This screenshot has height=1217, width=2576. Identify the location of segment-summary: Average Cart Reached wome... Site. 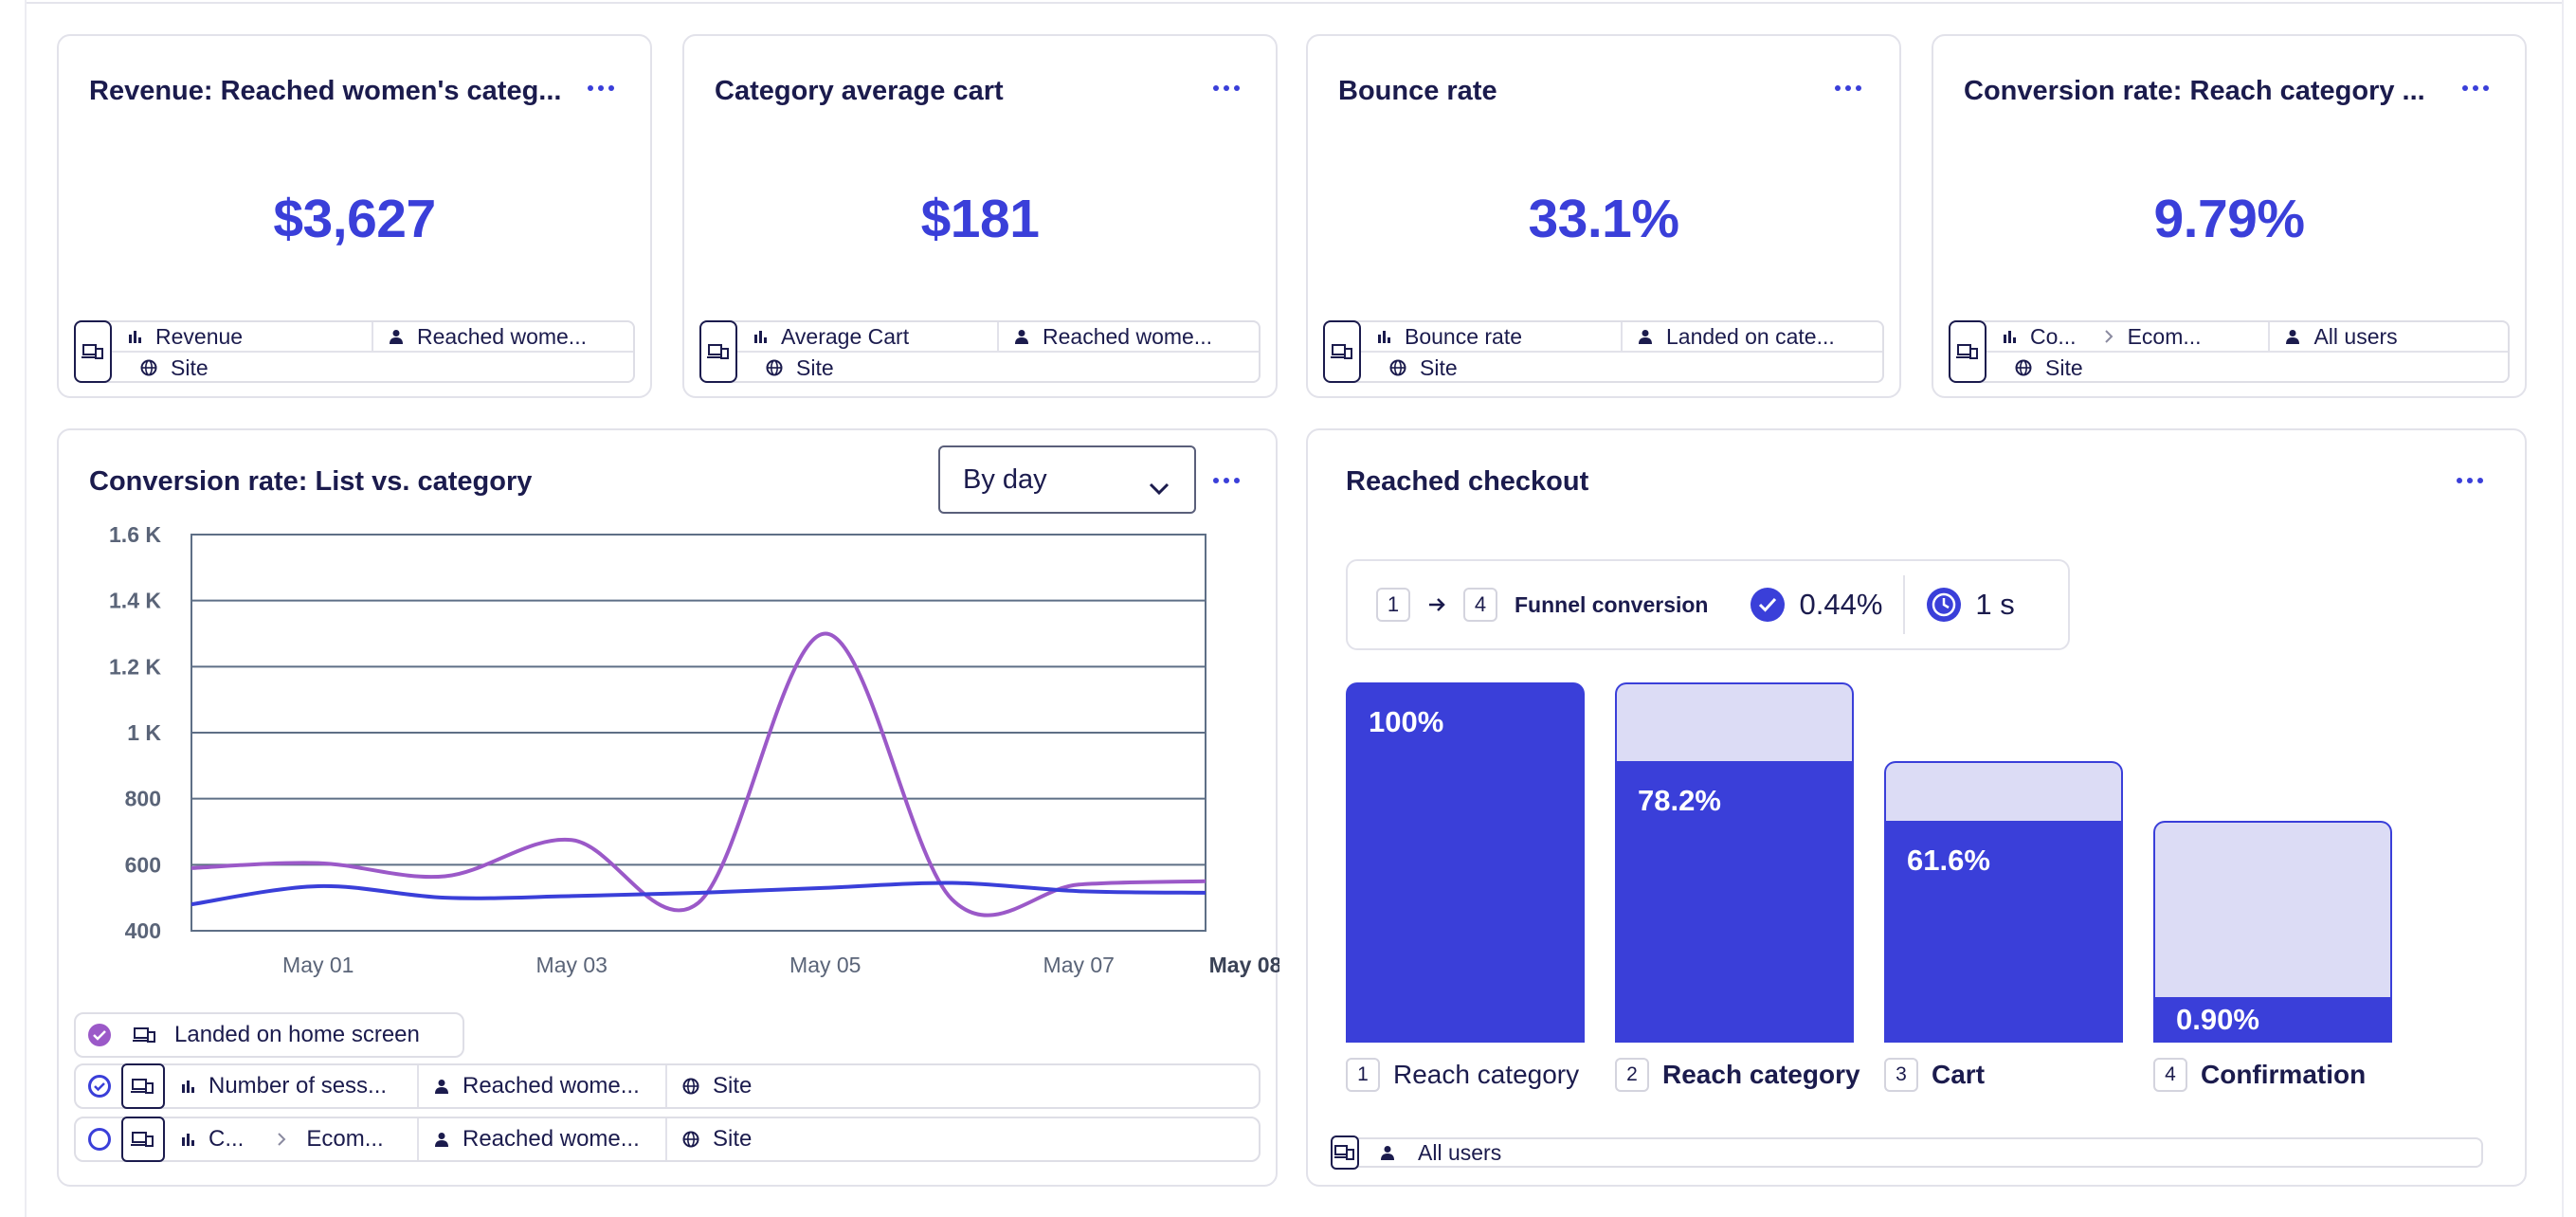
(980, 351).